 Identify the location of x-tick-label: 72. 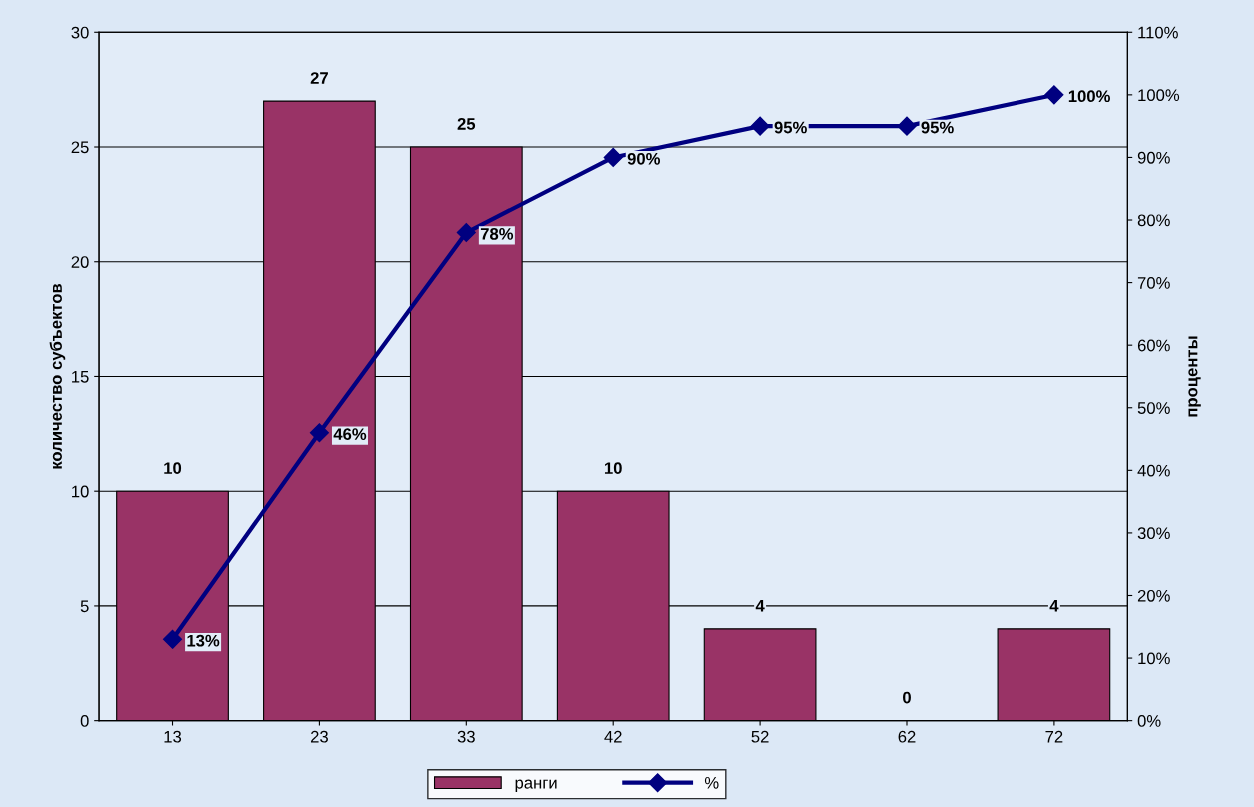
(1054, 736).